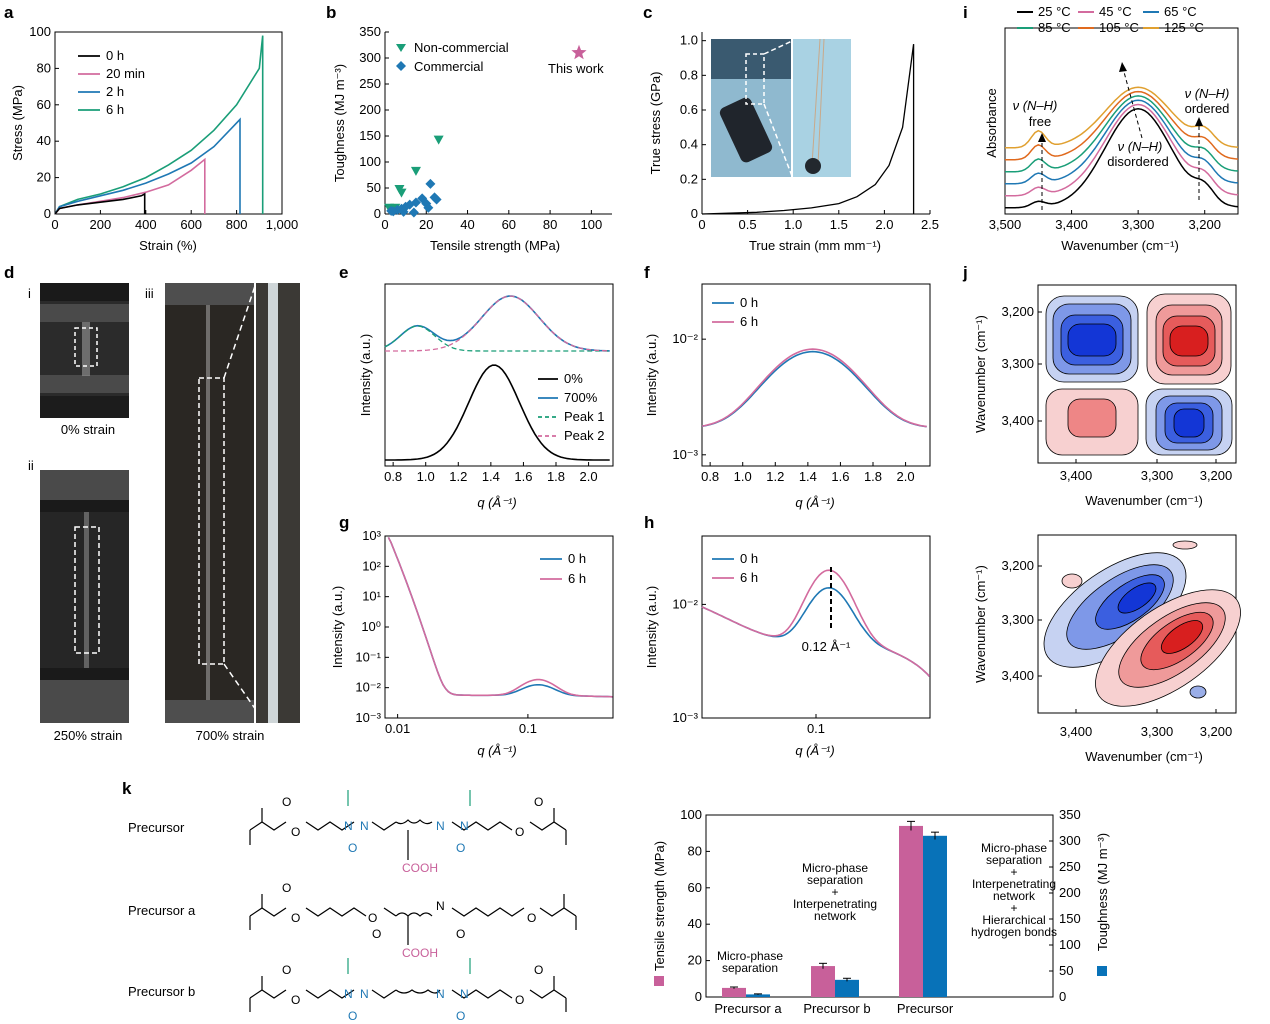 The height and width of the screenshot is (1024, 1270). What do you see at coordinates (573, 378) in the screenshot?
I see `legend-label: 0%` at bounding box center [573, 378].